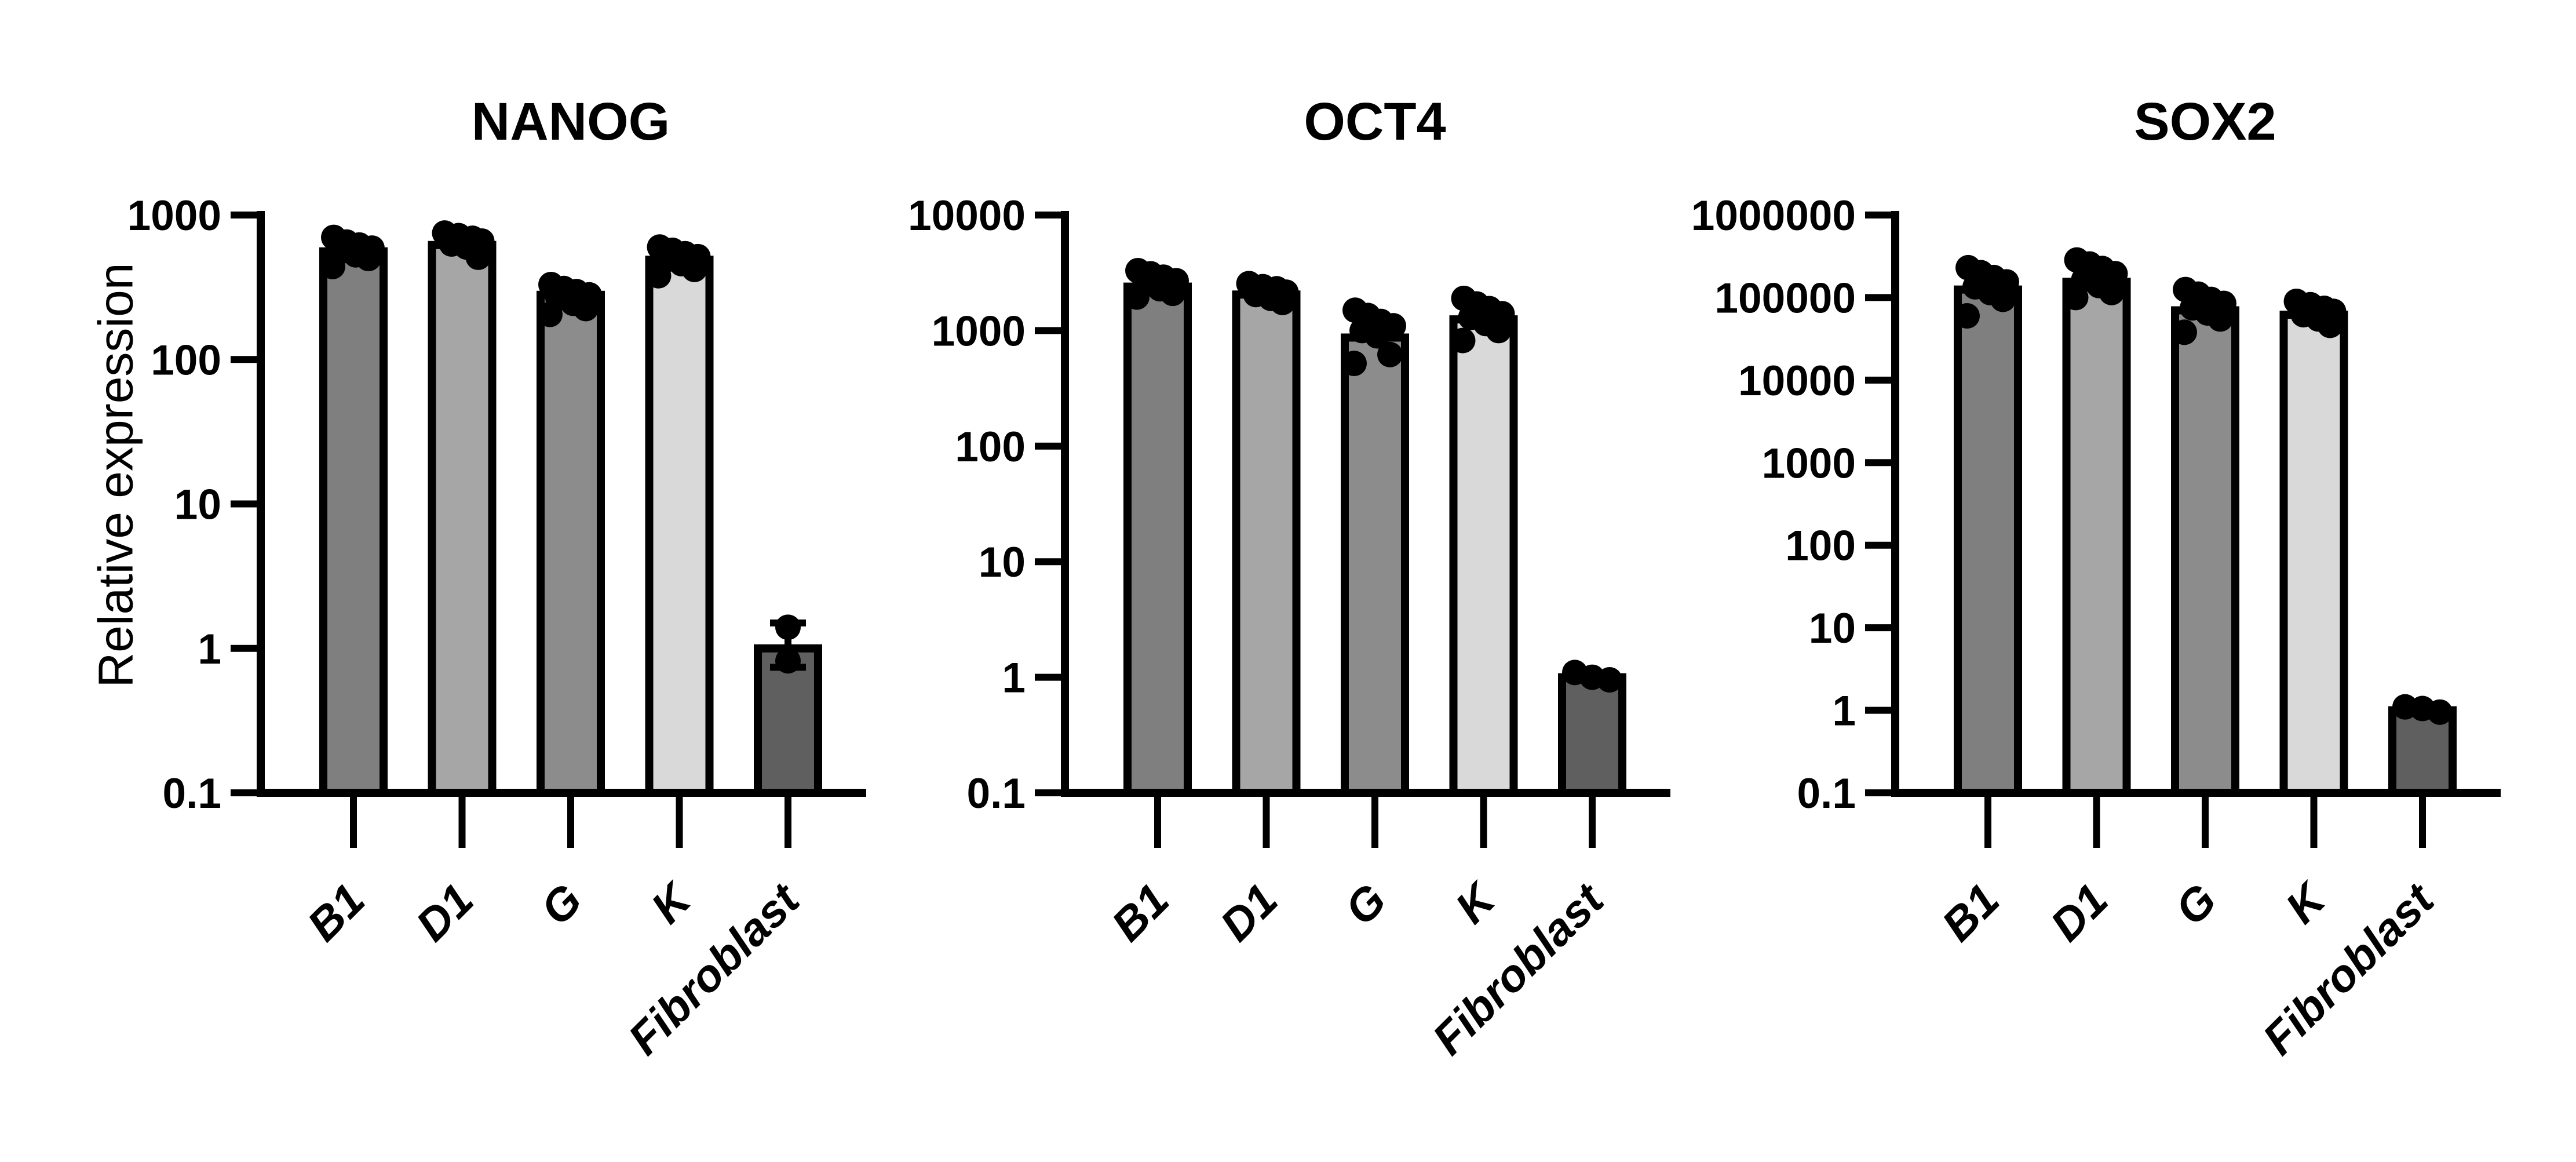  I want to click on chart-title-oct4: OCT4, so click(1375, 122).